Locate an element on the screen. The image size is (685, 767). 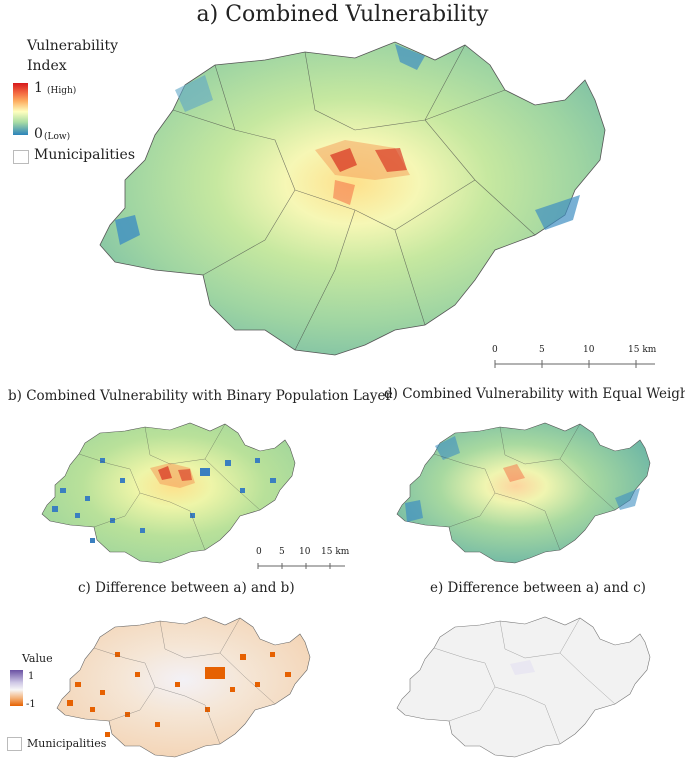
diff-legend-low: -1 is located at coordinates (31, 704).